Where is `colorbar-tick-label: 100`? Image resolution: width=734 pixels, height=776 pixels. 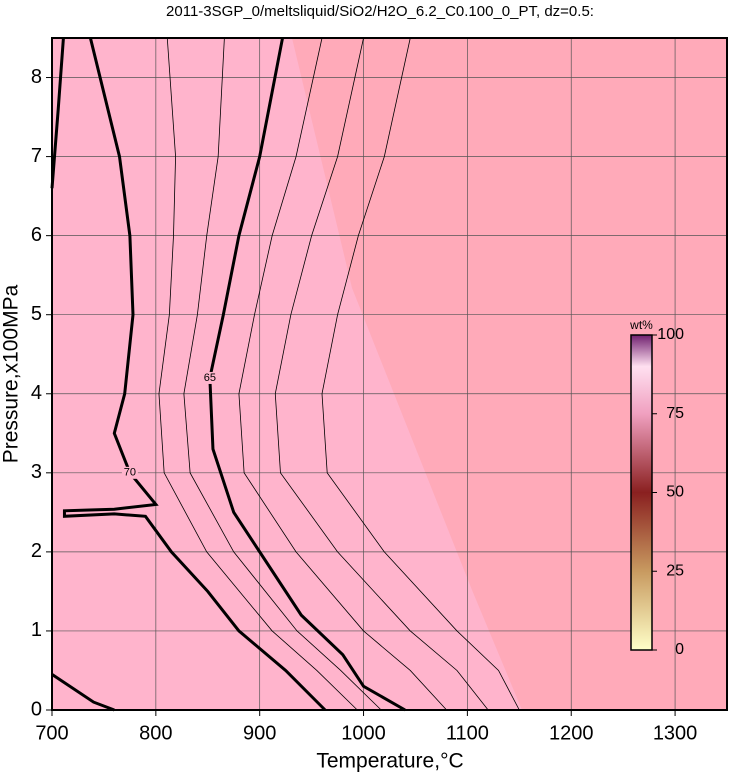 colorbar-tick-label: 100 is located at coordinates (670, 334).